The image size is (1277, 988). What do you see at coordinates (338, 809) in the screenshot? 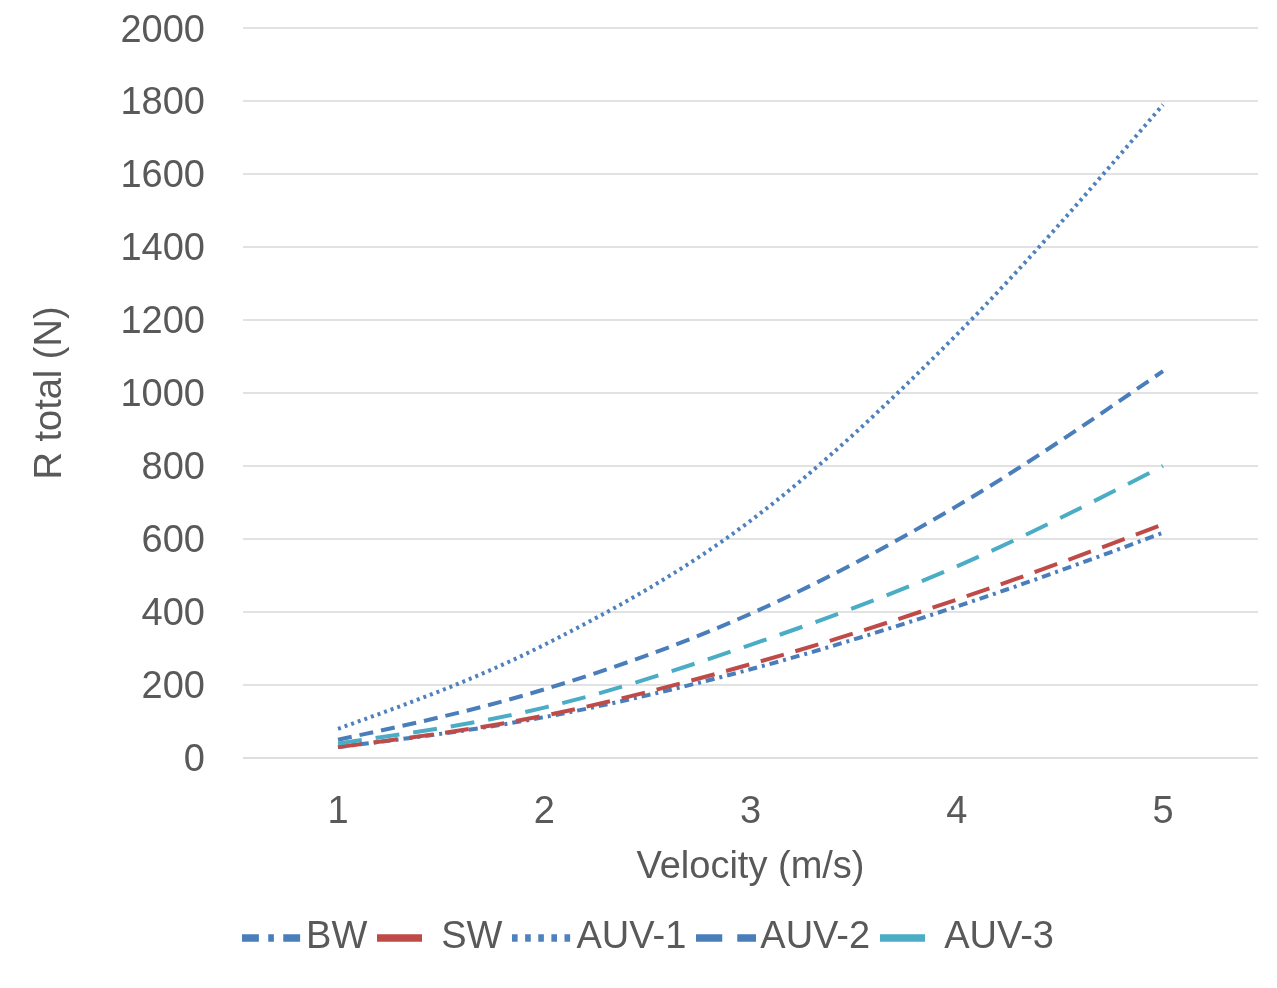
I see `x-tick-label: 1` at bounding box center [338, 809].